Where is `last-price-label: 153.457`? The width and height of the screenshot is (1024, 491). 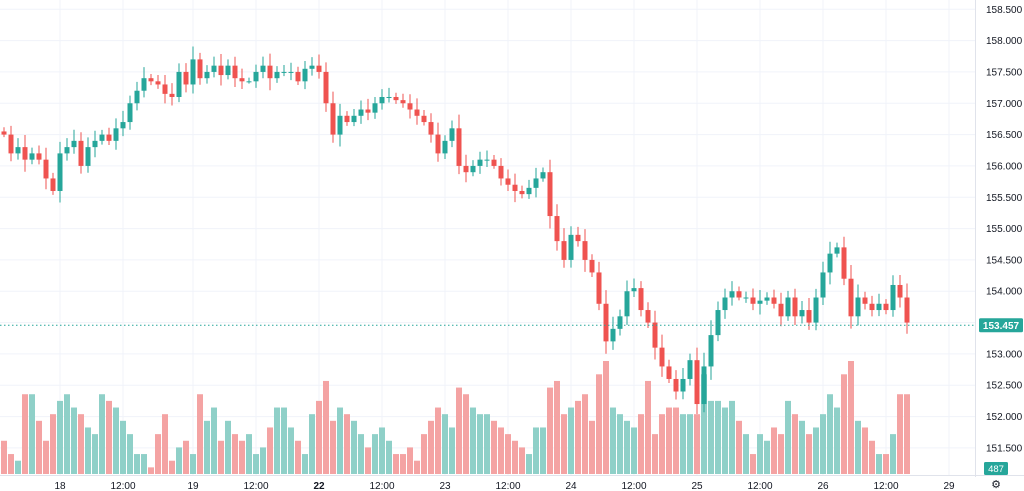 last-price-label: 153.457 is located at coordinates (1001, 326).